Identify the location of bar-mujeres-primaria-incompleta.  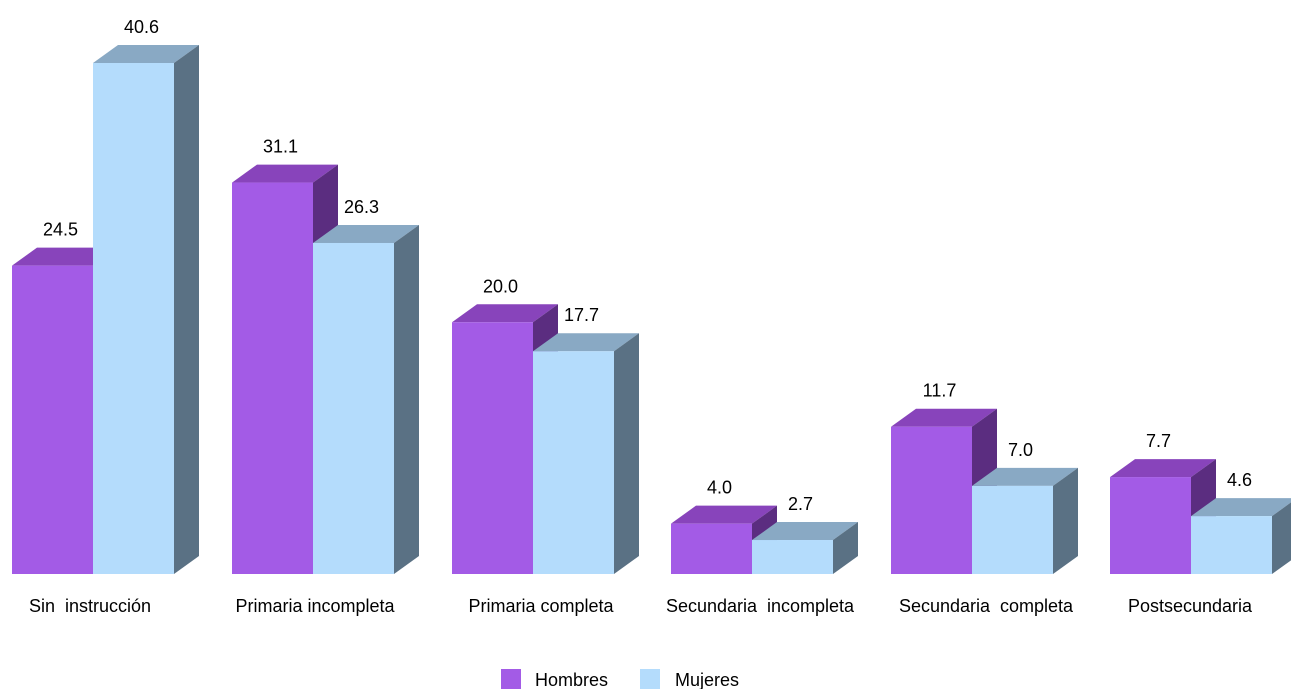
(366, 399).